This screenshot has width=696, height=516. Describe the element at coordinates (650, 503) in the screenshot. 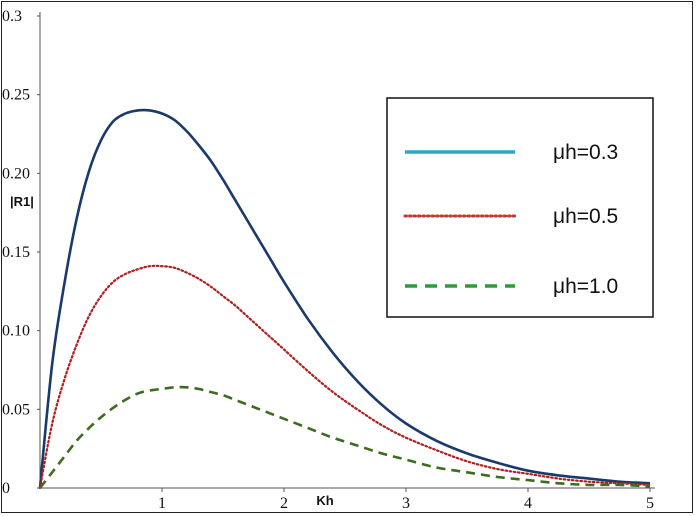

I see `x-tick-label: 5` at that location.